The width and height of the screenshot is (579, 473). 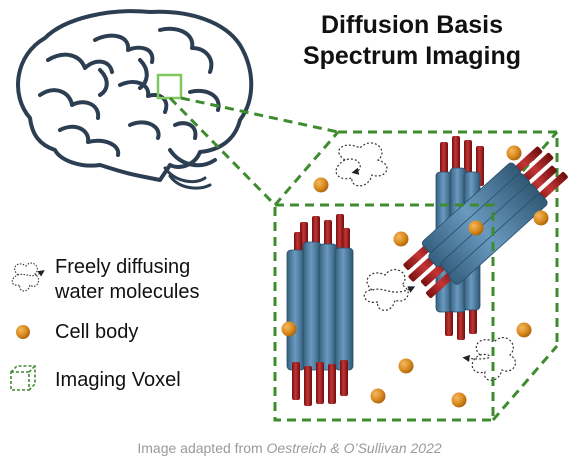 What do you see at coordinates (412, 25) in the screenshot?
I see `title-line-1: Diffusion Basis` at bounding box center [412, 25].